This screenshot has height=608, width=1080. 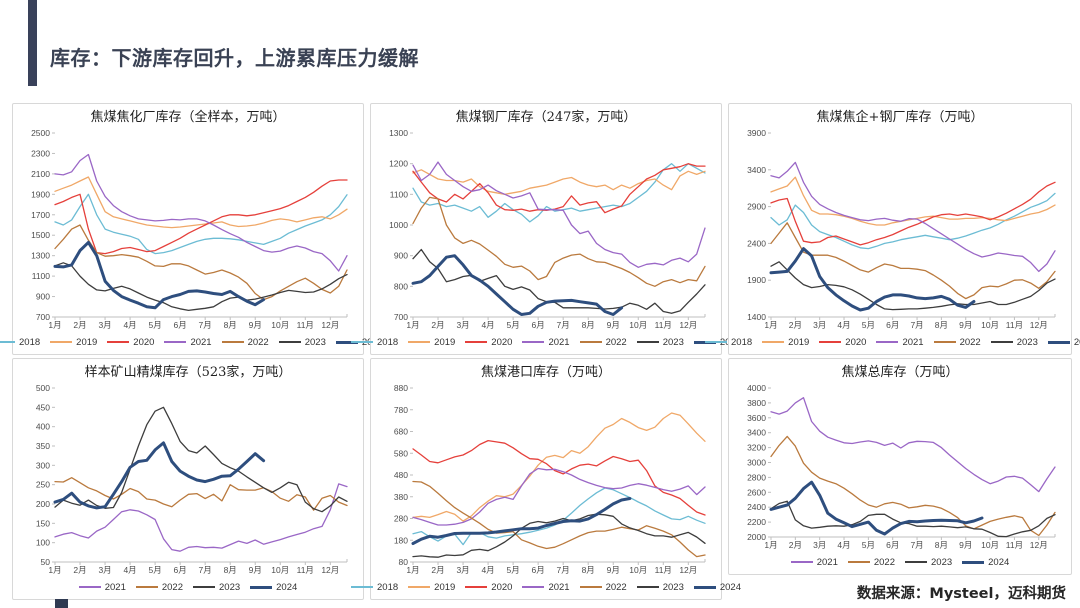 What do you see at coordinates (892, 325) in the screenshot?
I see `svg-text: 6月` at bounding box center [892, 325].